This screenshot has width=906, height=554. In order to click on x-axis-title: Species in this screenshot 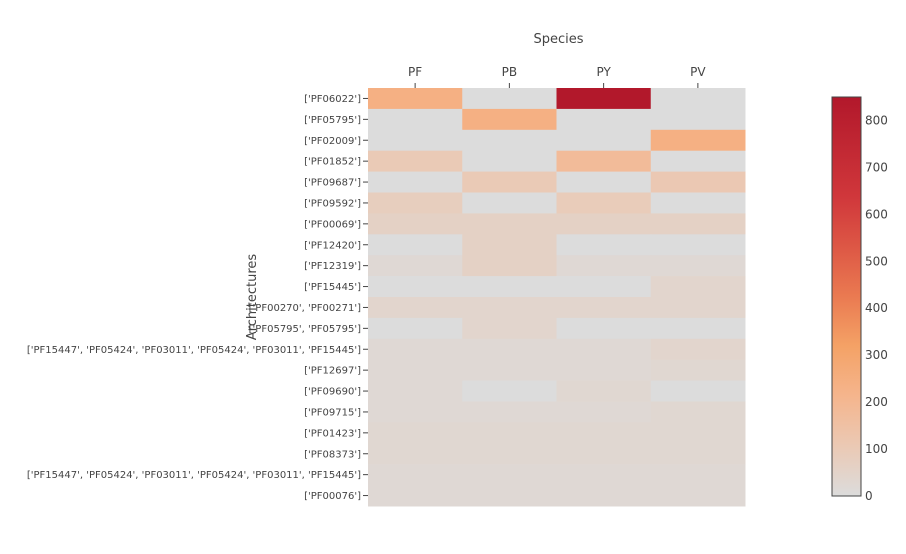, I will do `click(558, 39)`.